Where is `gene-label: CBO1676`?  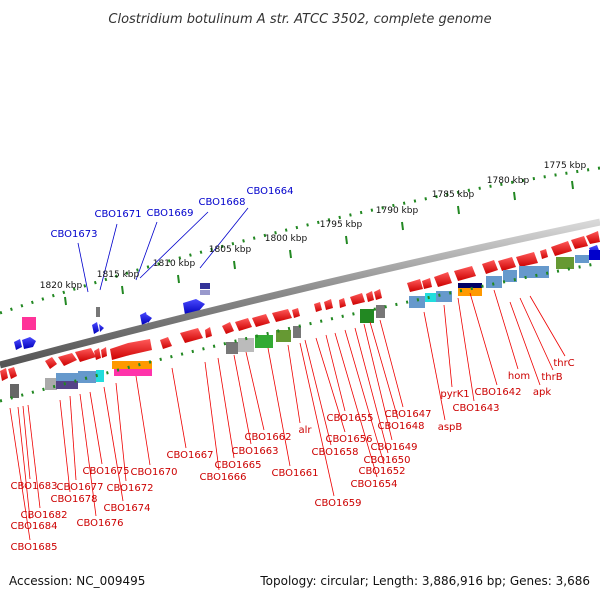
gene-label: CBO1676 is located at coordinates (100, 523).